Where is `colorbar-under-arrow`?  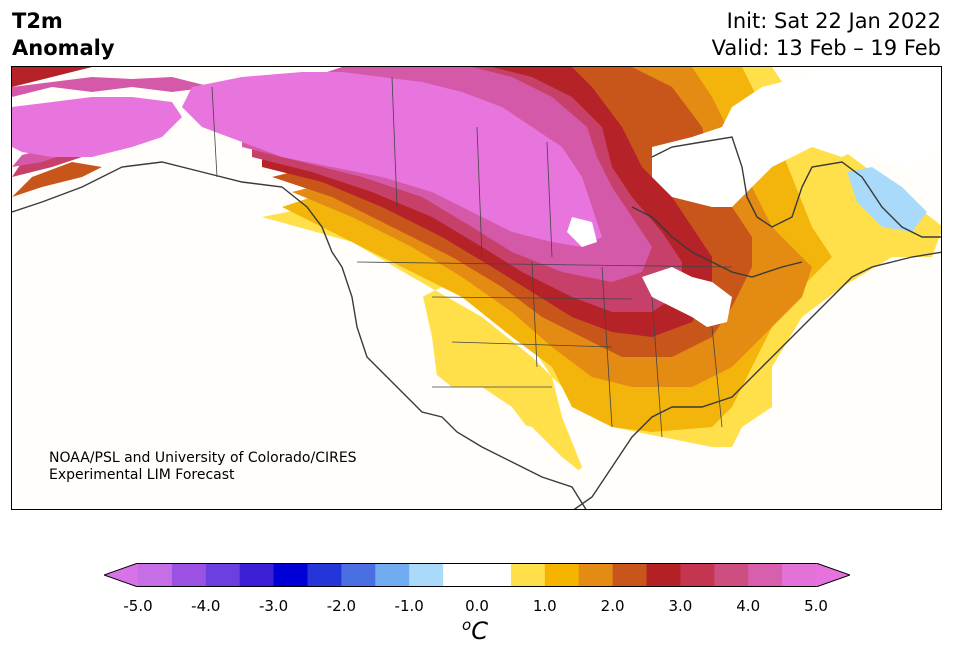
colorbar-under-arrow is located at coordinates (121, 575).